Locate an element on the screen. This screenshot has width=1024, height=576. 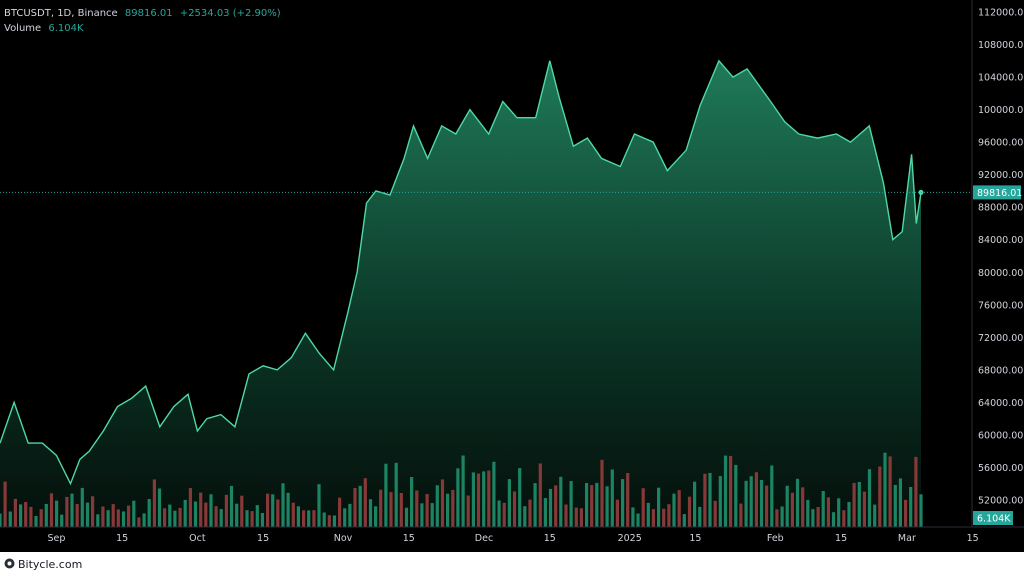
price-tick-label: 88000.00 is located at coordinates (1000, 208).